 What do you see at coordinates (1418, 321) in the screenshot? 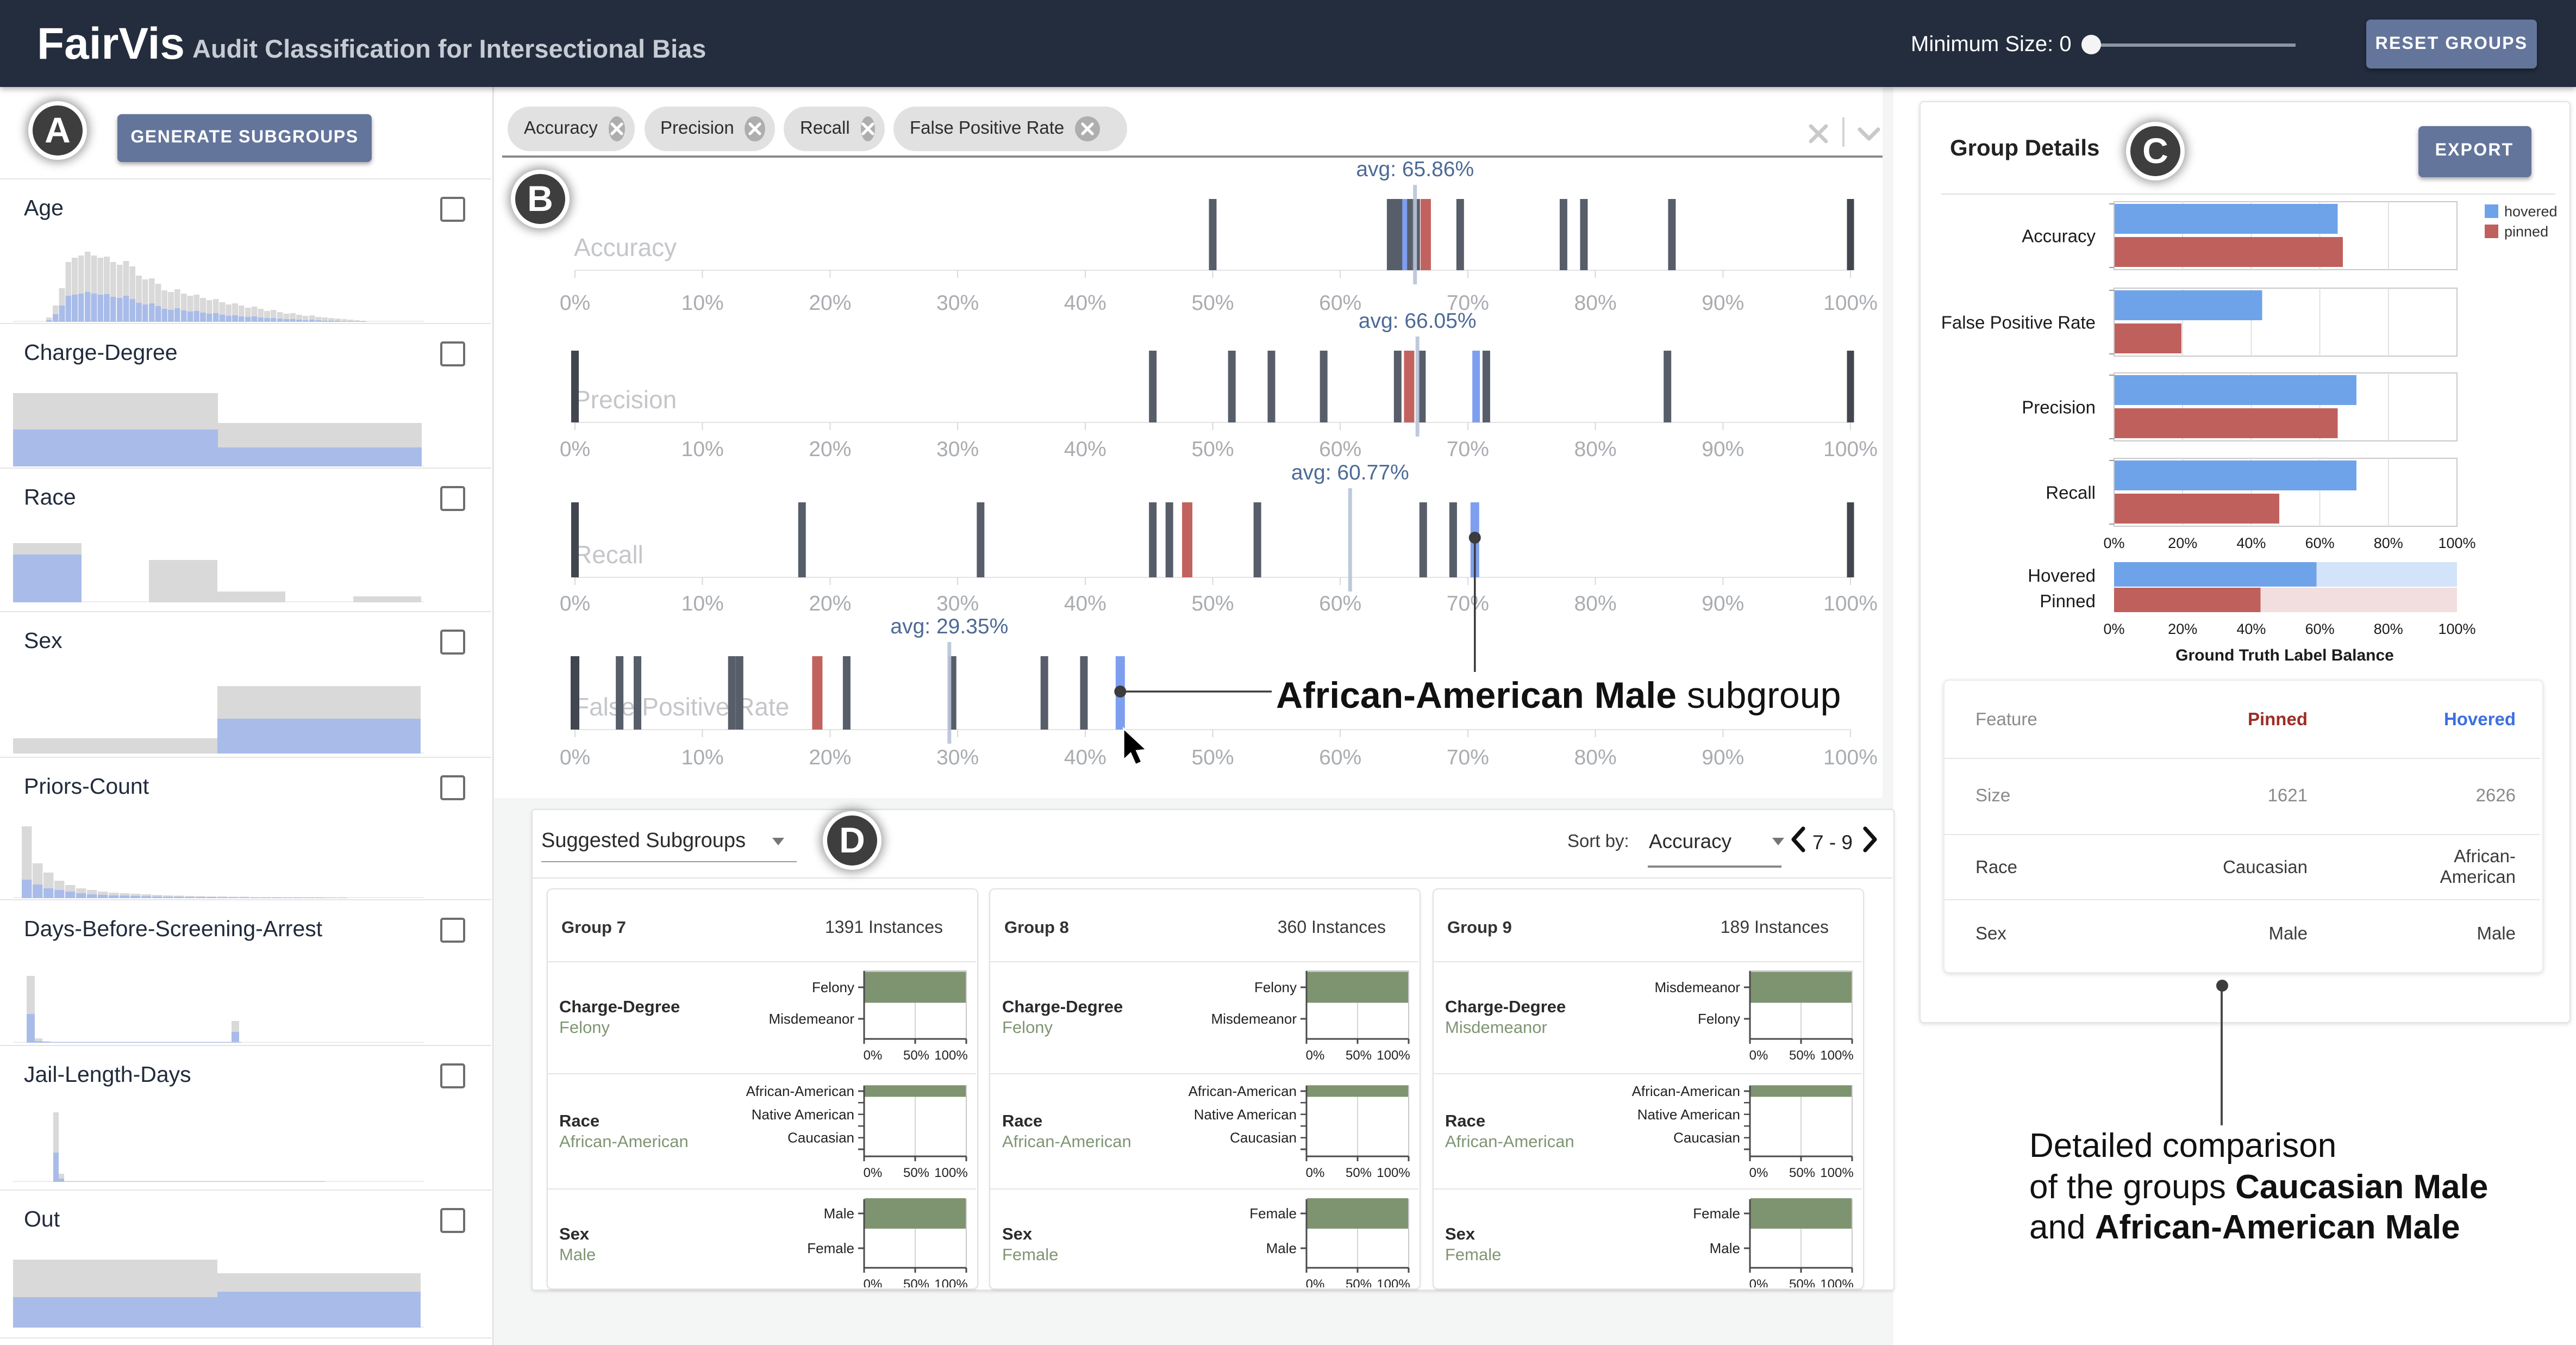
I see `svg-text: avg: 66.05%` at bounding box center [1418, 321].